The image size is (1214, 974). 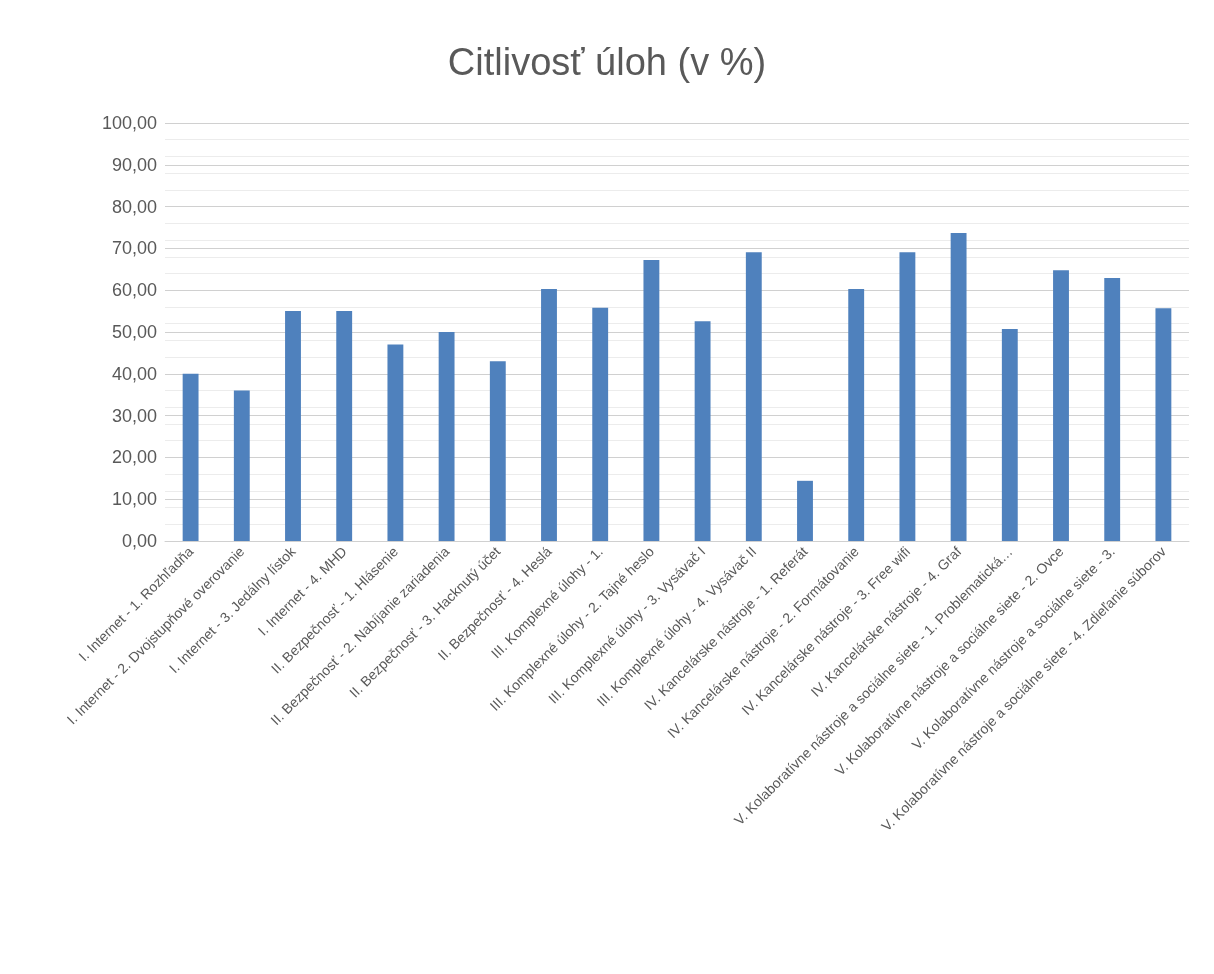 What do you see at coordinates (139, 541) in the screenshot?
I see `y-tick-label: 0,00` at bounding box center [139, 541].